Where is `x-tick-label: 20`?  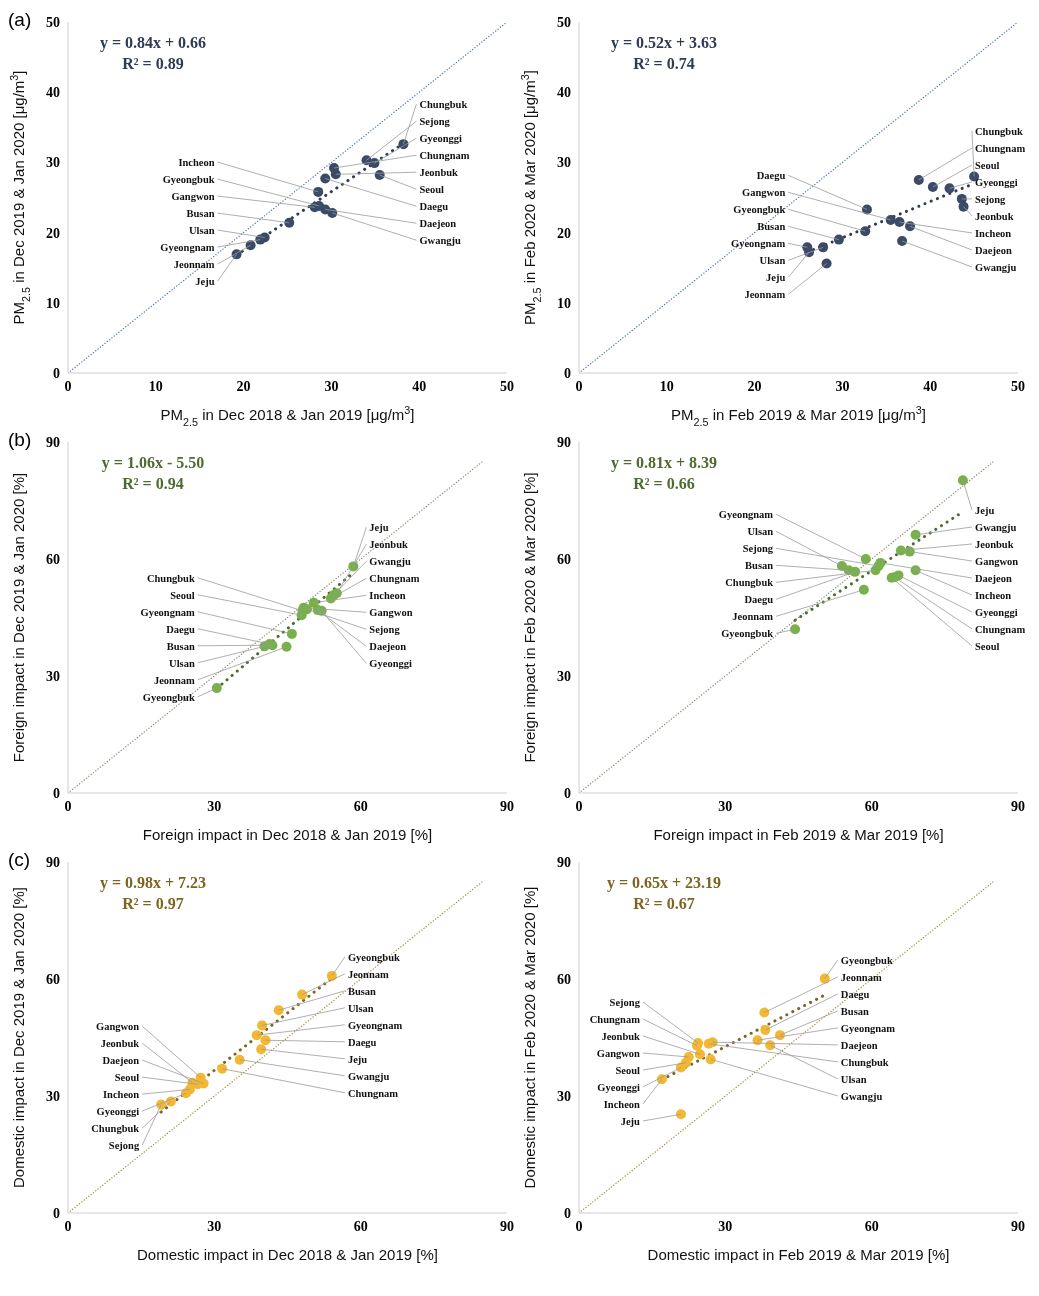 x-tick-label: 20 is located at coordinates (243, 386).